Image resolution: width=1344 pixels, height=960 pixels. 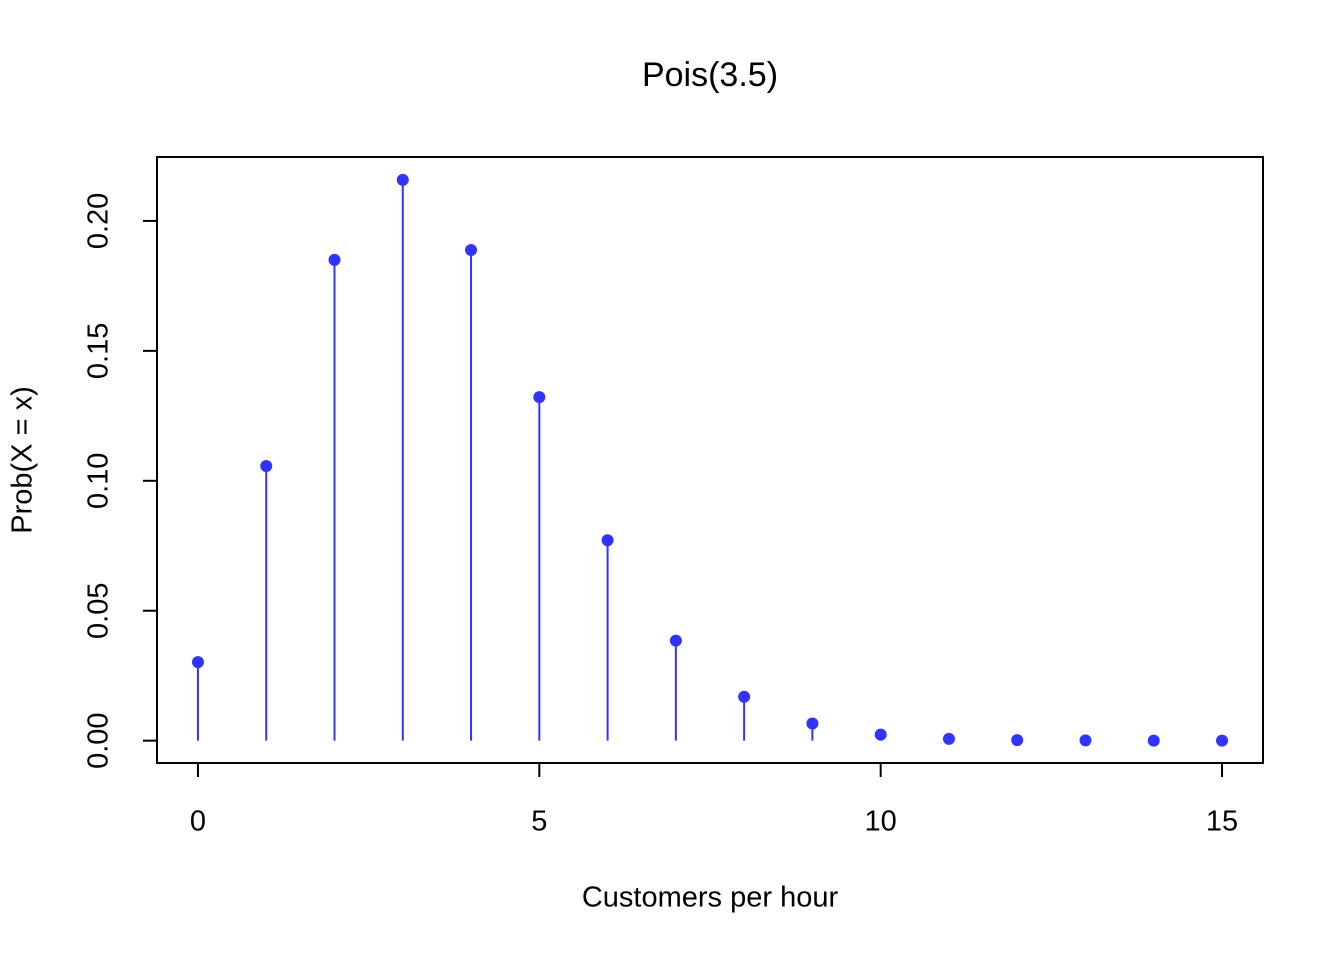 I want to click on y-tick-label: 0.15, so click(x=99, y=351).